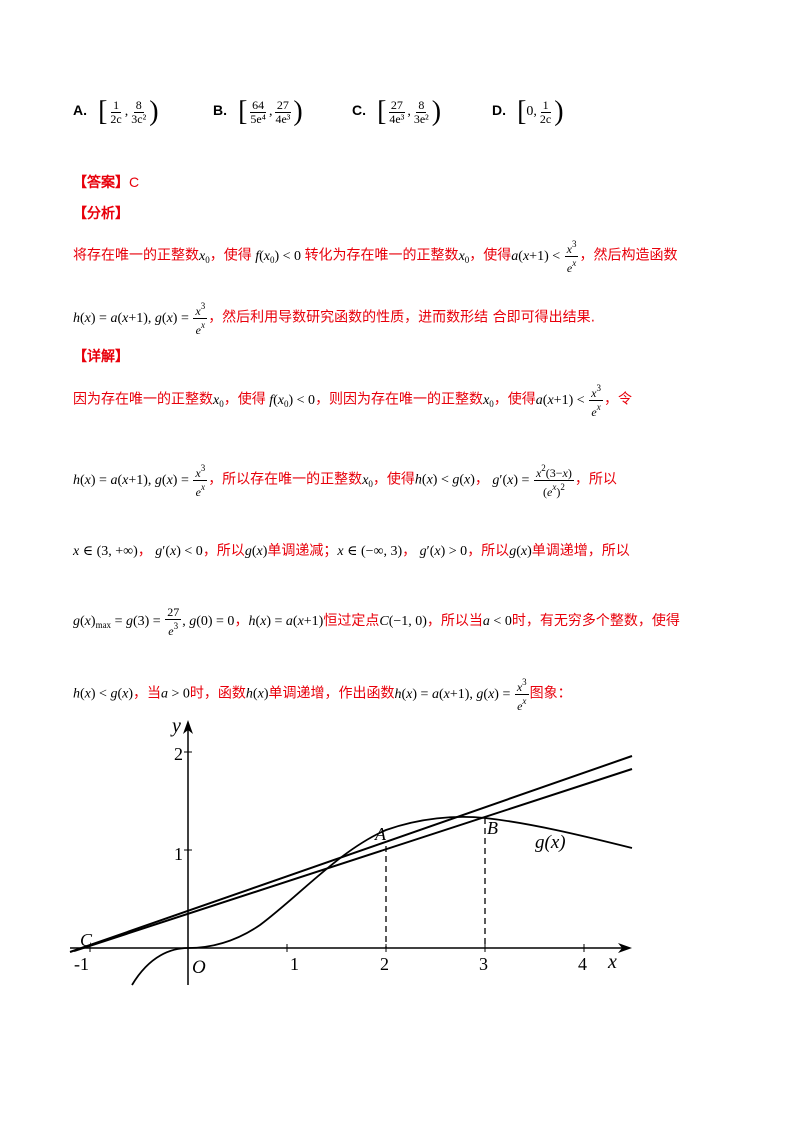  I want to click on point-c-label: C, so click(86, 940).